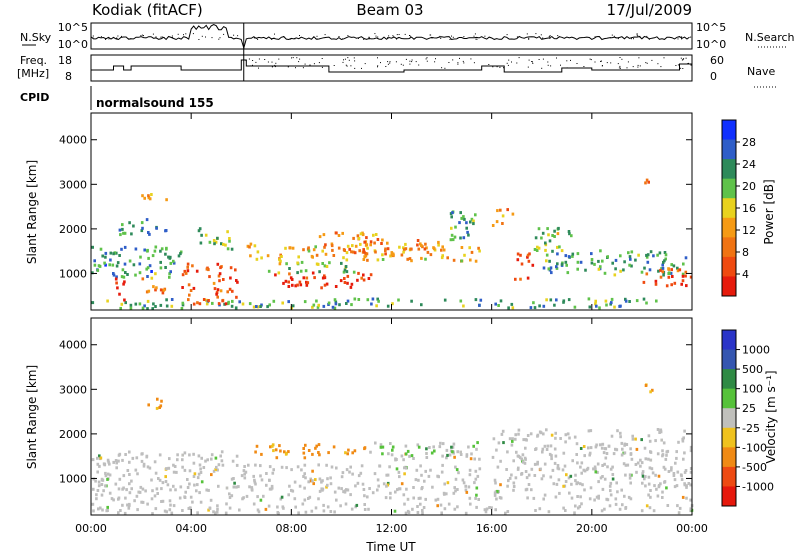 Image resolution: width=800 pixels, height=554 pixels. Describe the element at coordinates (73, 44) in the screenshot. I see `noise-tick-low-left: 10^0` at that location.